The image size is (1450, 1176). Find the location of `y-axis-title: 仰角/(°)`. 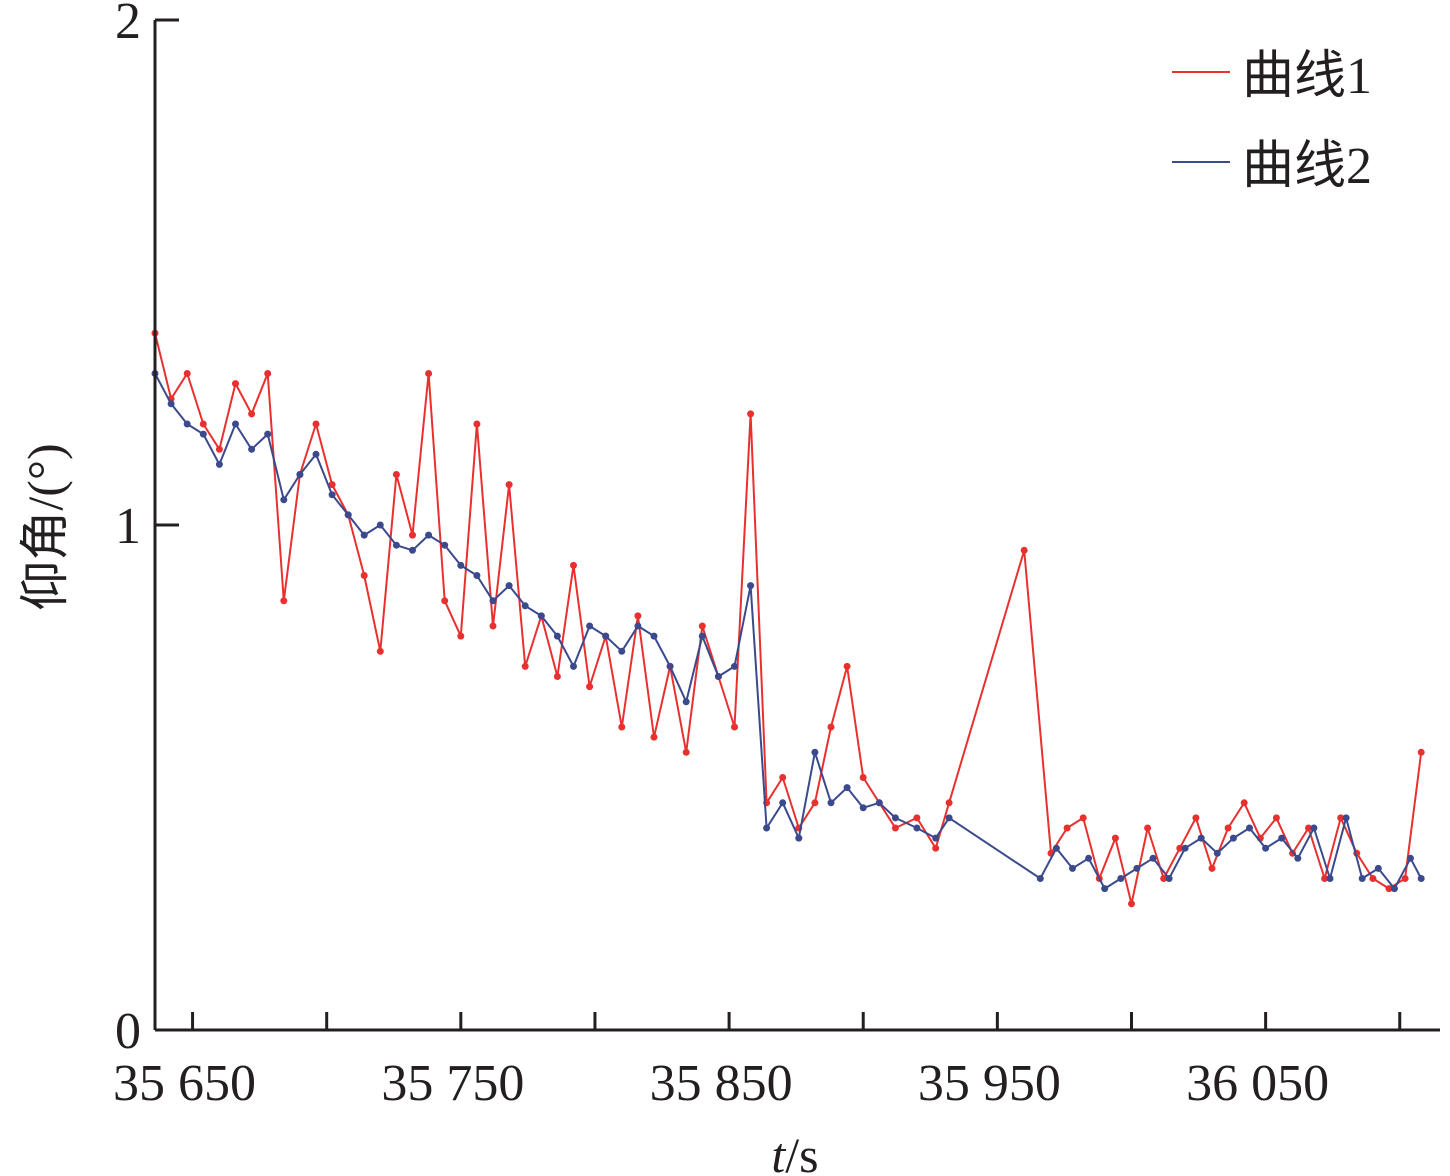

y-axis-title: 仰角/(°) is located at coordinates (45, 526).